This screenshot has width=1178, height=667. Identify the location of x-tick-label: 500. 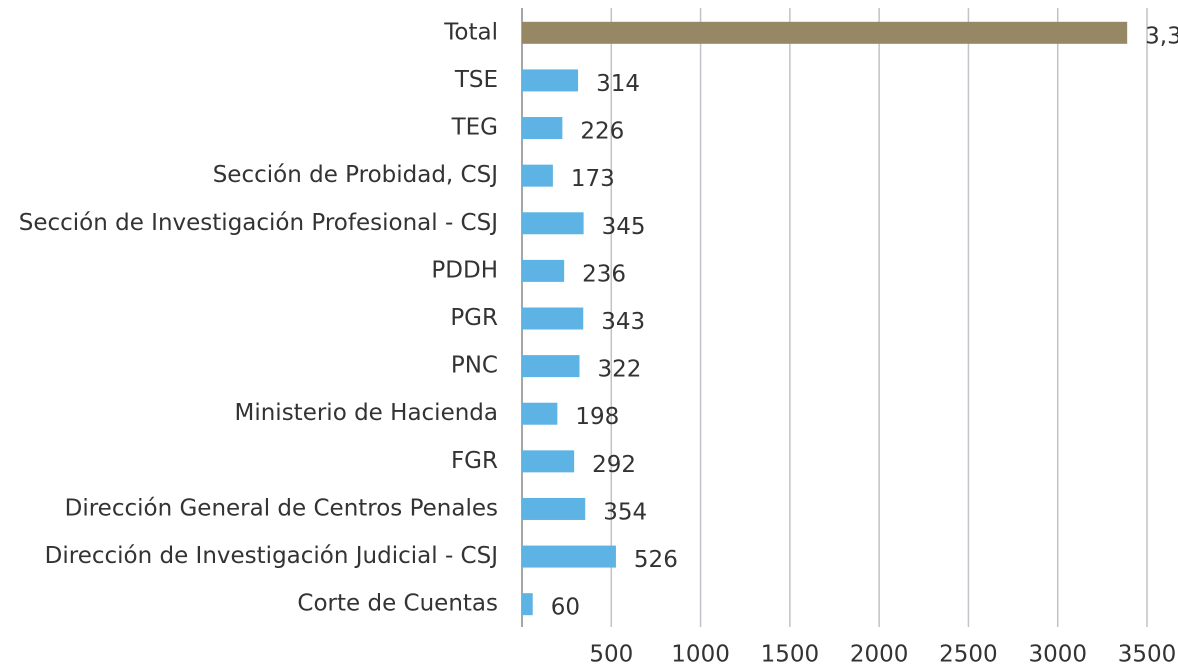
(611, 654).